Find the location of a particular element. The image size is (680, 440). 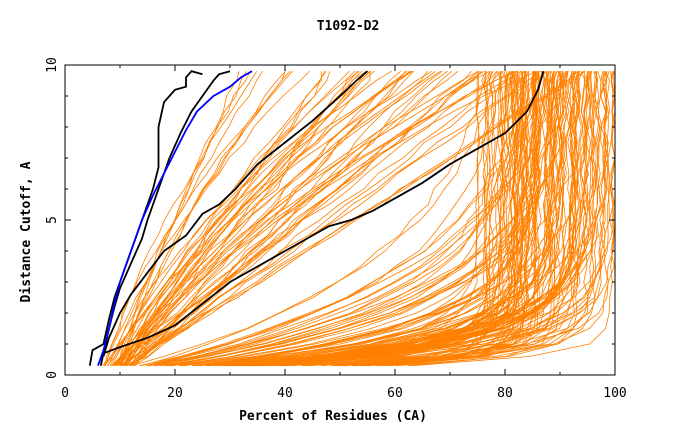

x-tick-label: 20 is located at coordinates (175, 393).